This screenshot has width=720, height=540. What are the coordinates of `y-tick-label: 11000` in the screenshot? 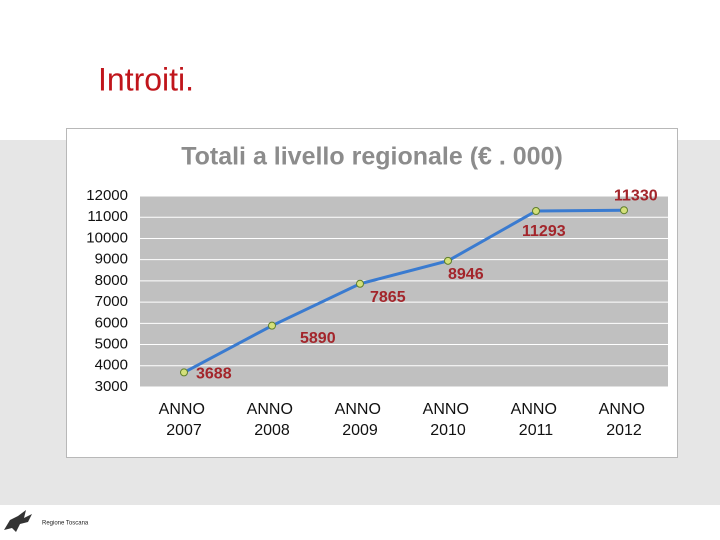 It's located at (107, 216).